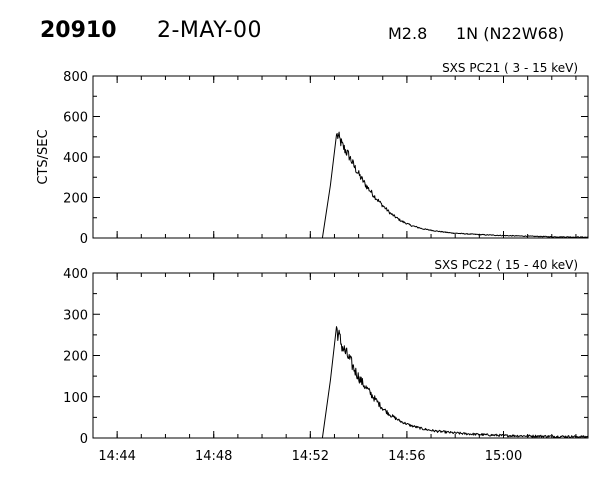 This screenshot has width=600, height=480. Describe the element at coordinates (75, 77) in the screenshot. I see `y-tick-label: 800` at that location.